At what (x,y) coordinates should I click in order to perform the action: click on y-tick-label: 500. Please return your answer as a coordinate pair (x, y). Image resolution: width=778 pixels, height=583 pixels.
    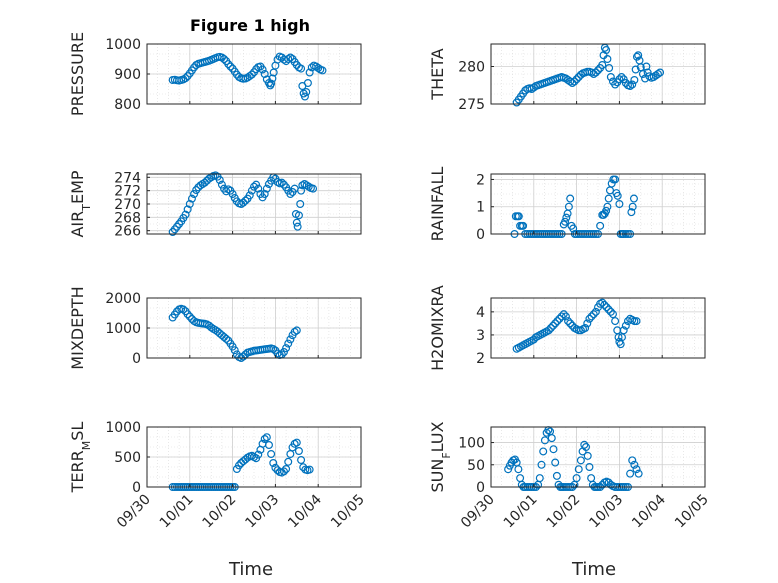
    Looking at the image, I should click on (127, 458).